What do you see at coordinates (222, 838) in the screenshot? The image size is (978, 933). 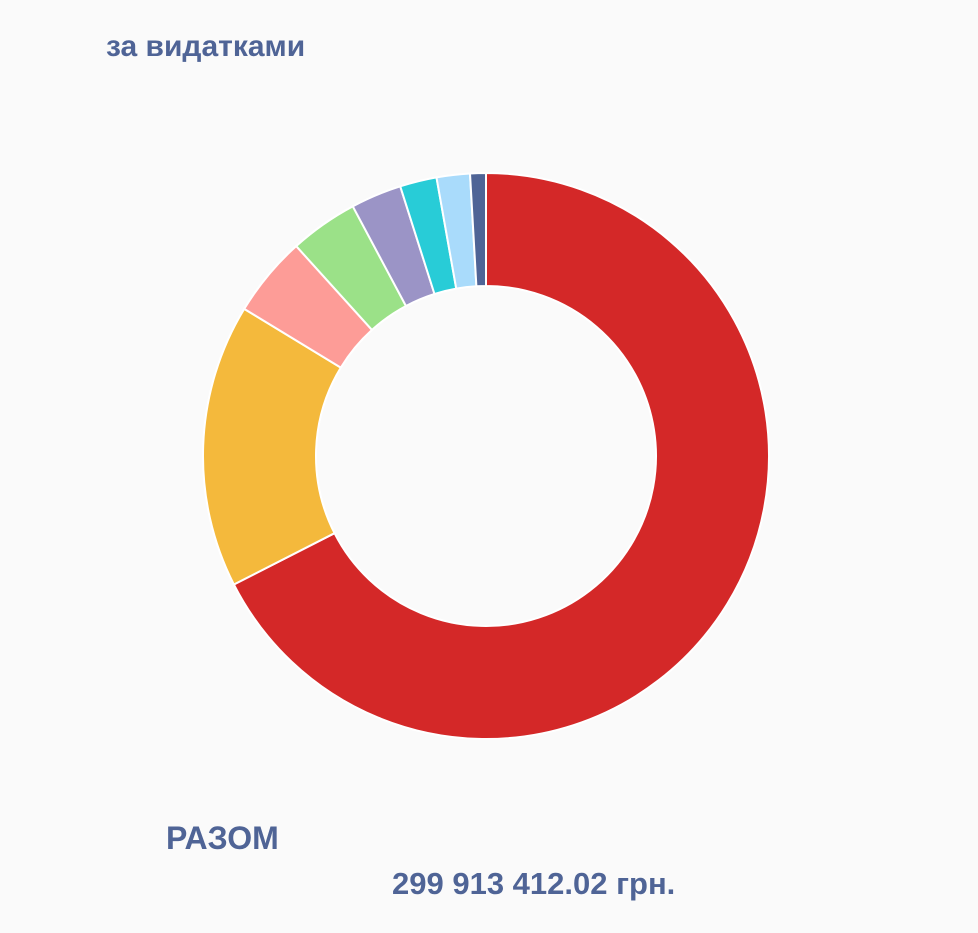 I see `total-label: РАЗОМ` at bounding box center [222, 838].